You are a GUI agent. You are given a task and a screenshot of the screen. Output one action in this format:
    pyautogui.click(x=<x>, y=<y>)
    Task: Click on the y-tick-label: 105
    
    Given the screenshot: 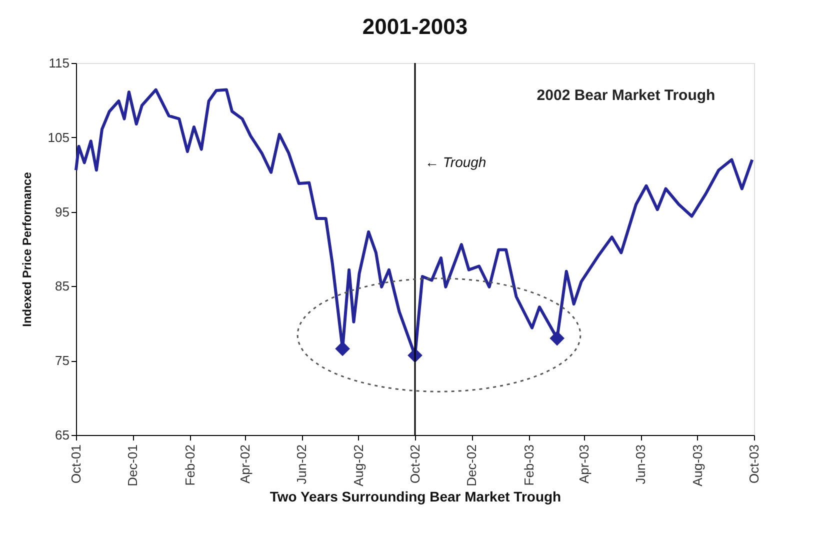 What is the action you would take?
    pyautogui.click(x=59, y=137)
    